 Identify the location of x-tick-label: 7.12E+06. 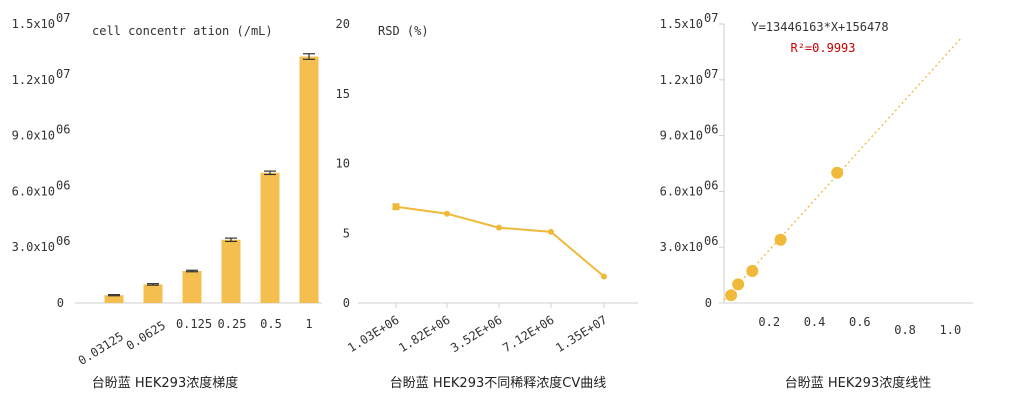
(528, 334).